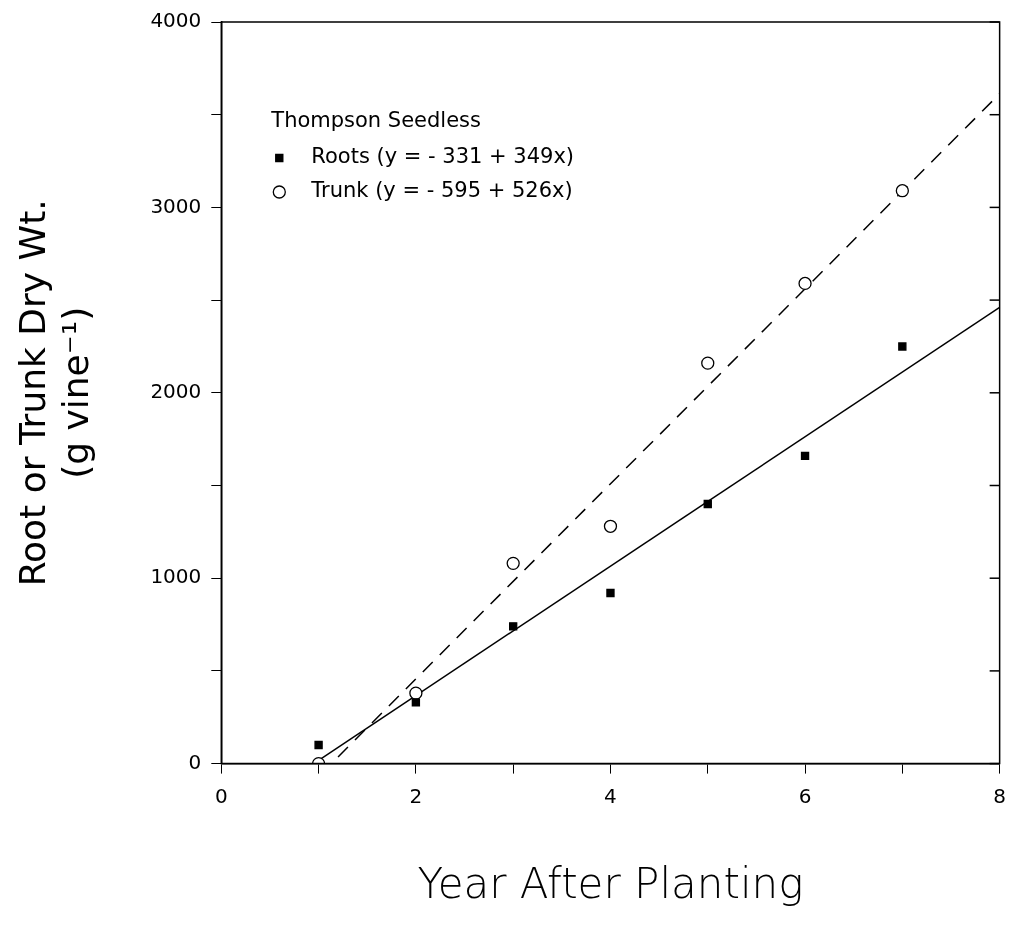  I want to click on legend-label: Trunk (y = - 595 + 526x), so click(441, 190).